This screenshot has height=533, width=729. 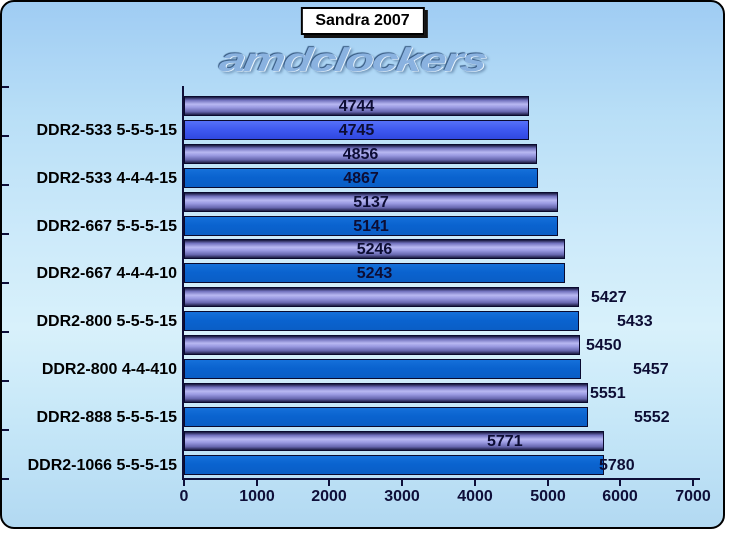 What do you see at coordinates (617, 465) in the screenshot?
I see `bar-value-label: 5780` at bounding box center [617, 465].